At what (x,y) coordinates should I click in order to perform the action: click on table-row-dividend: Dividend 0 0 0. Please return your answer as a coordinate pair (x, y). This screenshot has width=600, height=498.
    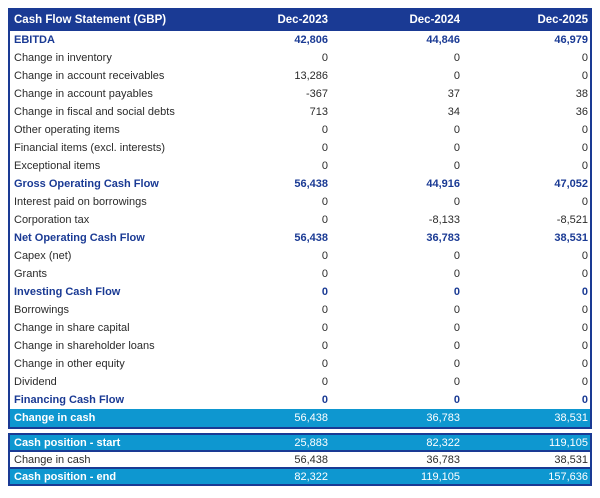
    Looking at the image, I should click on (300, 382).